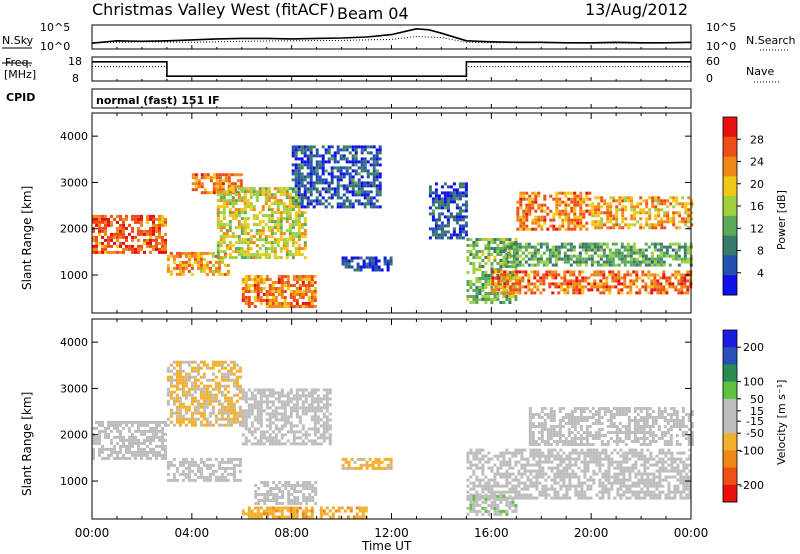 The height and width of the screenshot is (554, 800). What do you see at coordinates (391, 68) in the screenshot?
I see `freq-line-freq` at bounding box center [391, 68].